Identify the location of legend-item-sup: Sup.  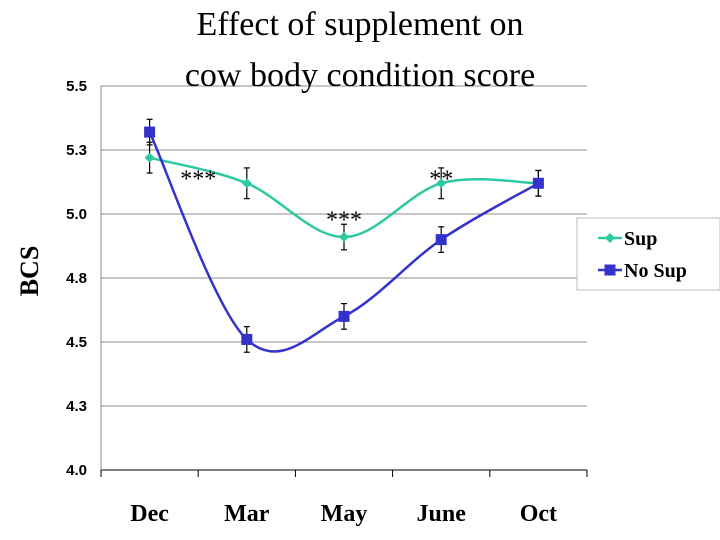
(627, 239).